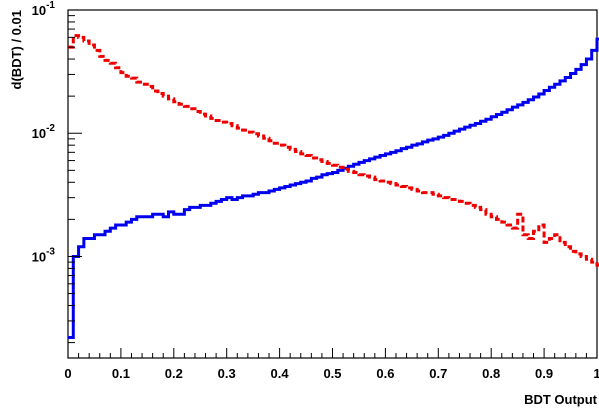 Image resolution: width=599 pixels, height=411 pixels. I want to click on x-axis: 0 0.1 0.2 0.3 0.4 0.5 0.6 0.7 0.8 0.9 1, so click(331, 364).